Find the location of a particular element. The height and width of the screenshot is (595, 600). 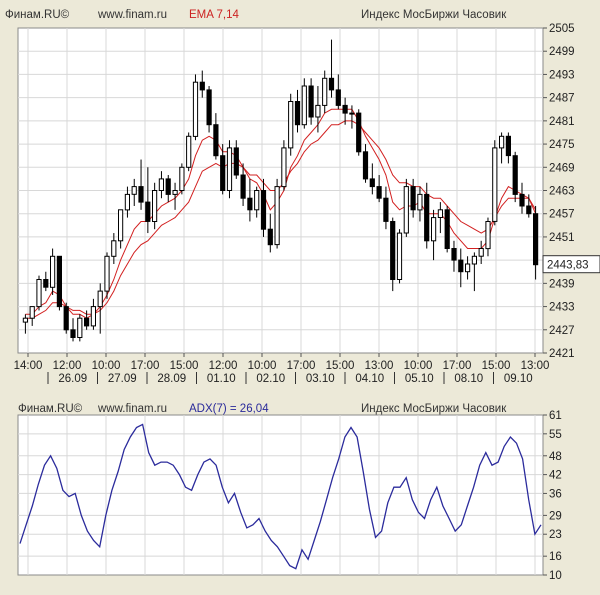

adx-tick-label: 36 is located at coordinates (555, 494).